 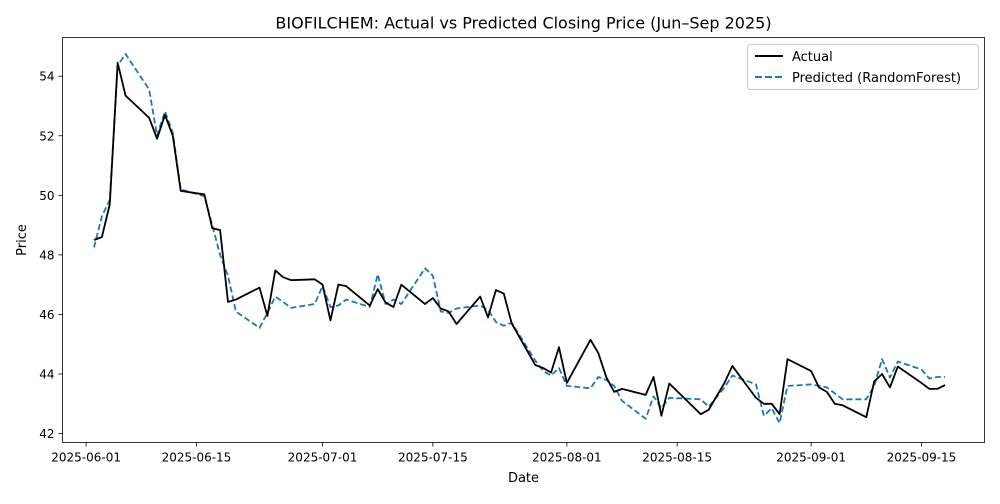 I want to click on y-axis: 42 44 46 48 50 52 54, so click(x=51, y=255).